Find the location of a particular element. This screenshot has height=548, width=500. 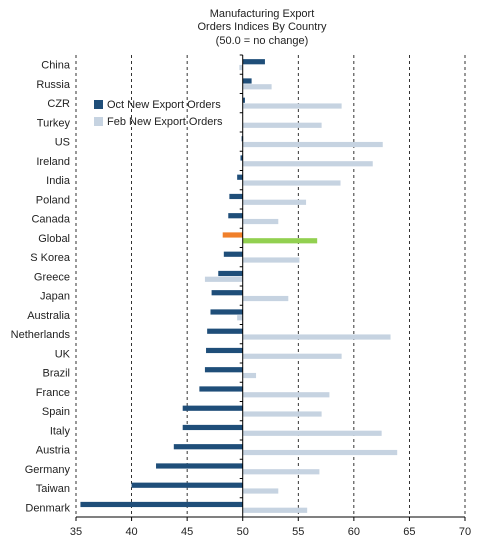

category-label-france: France is located at coordinates (53, 393).